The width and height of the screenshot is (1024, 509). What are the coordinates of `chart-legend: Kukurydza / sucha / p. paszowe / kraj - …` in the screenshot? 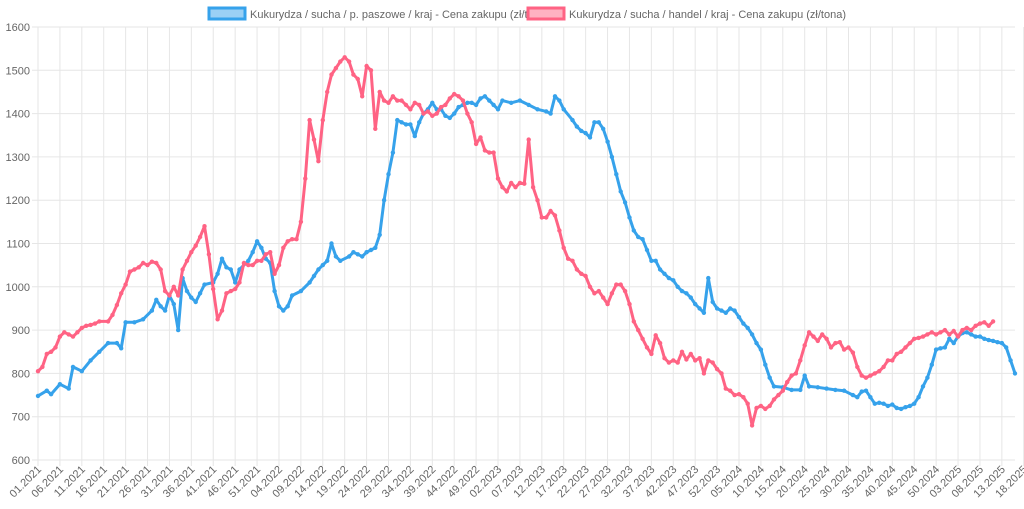 It's located at (526, 13).